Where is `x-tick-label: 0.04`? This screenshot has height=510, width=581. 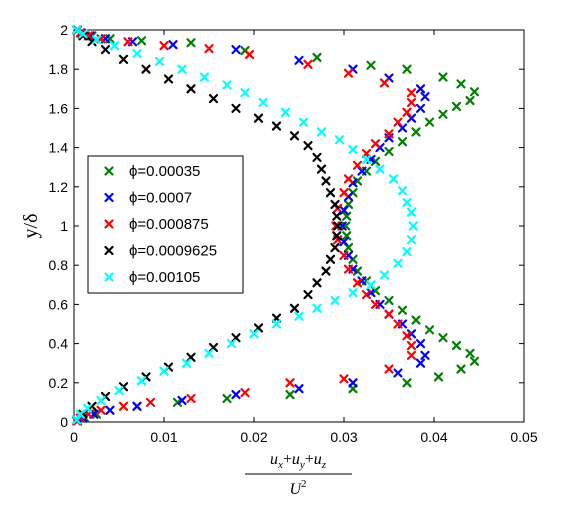
x-tick-label: 0.04 is located at coordinates (433, 437).